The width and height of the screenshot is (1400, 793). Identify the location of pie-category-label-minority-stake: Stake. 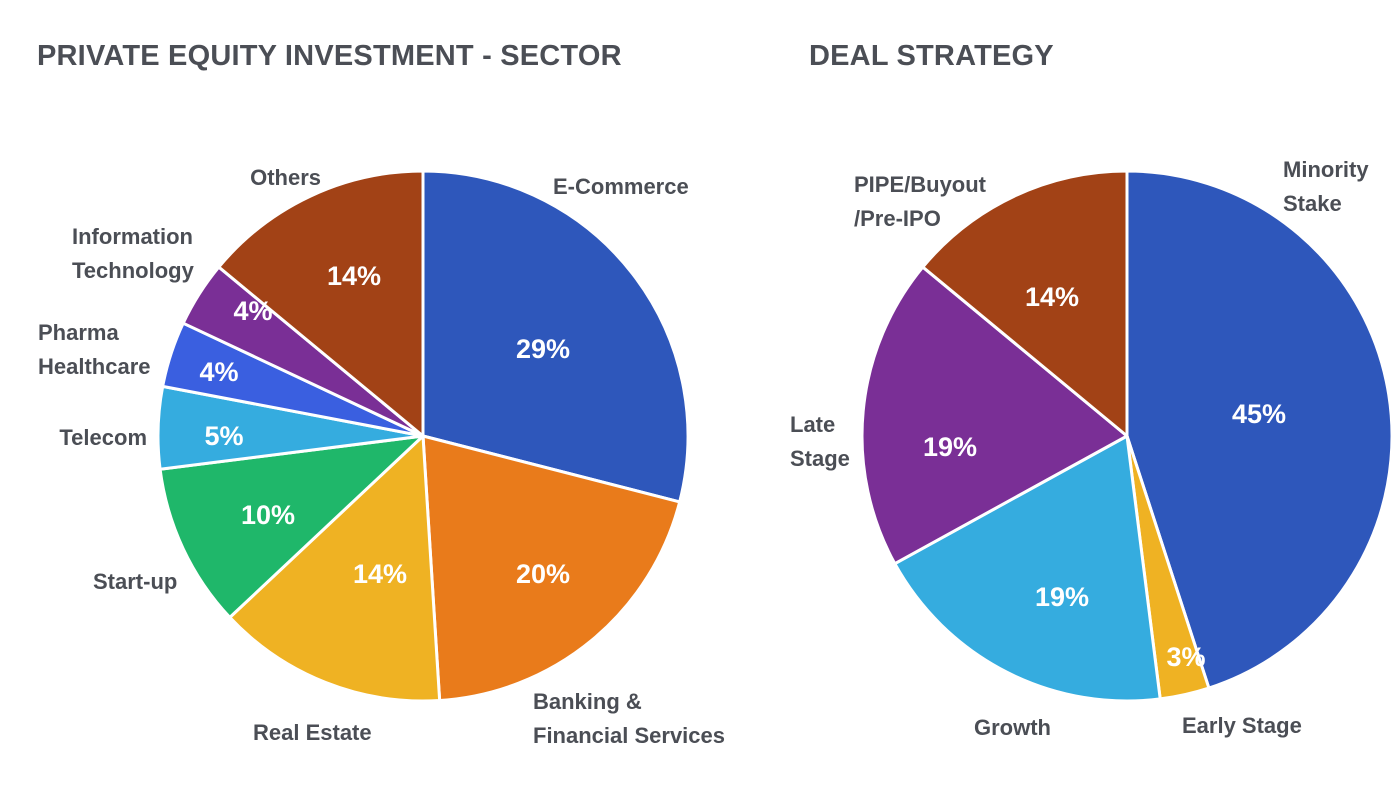
(1312, 203).